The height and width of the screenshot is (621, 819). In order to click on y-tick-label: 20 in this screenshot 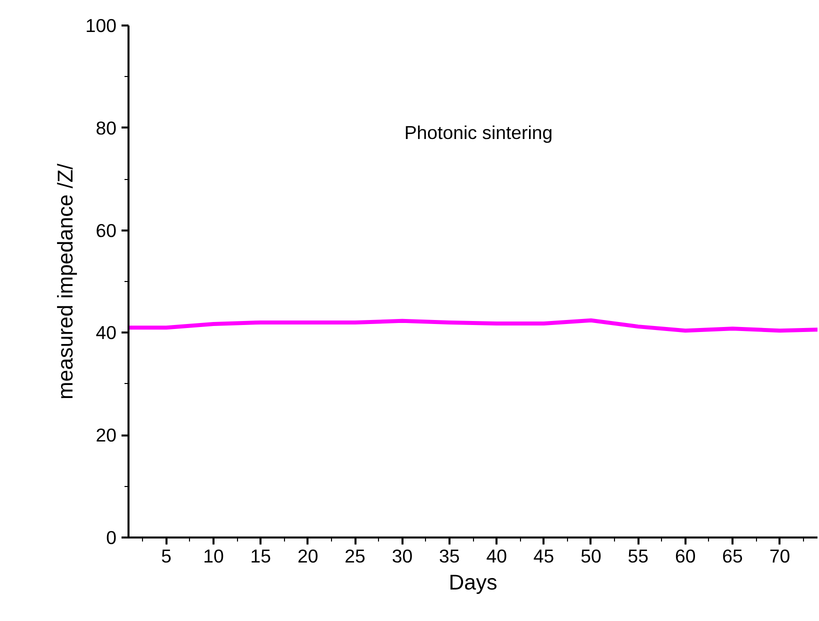, I will do `click(106, 435)`.